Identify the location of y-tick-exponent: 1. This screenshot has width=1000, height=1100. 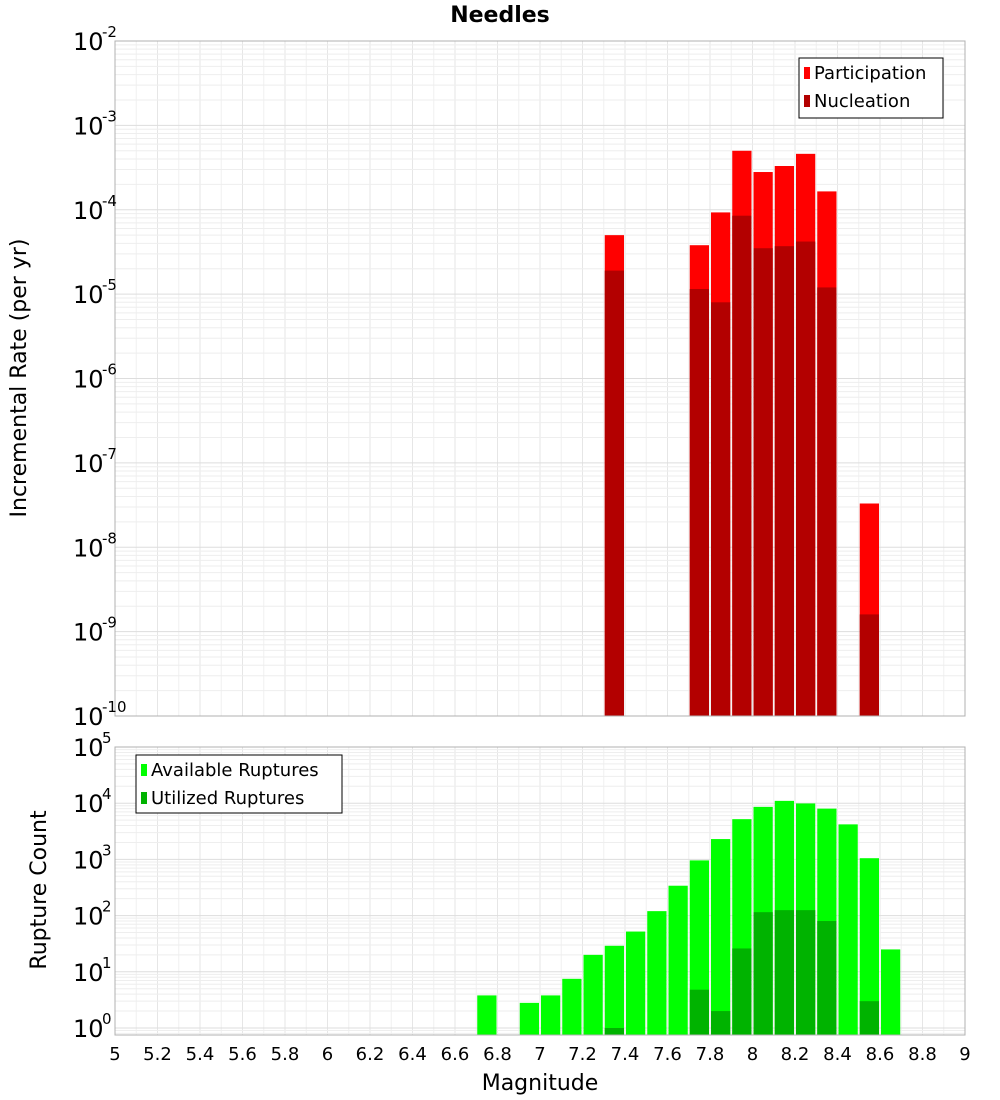
(107, 963).